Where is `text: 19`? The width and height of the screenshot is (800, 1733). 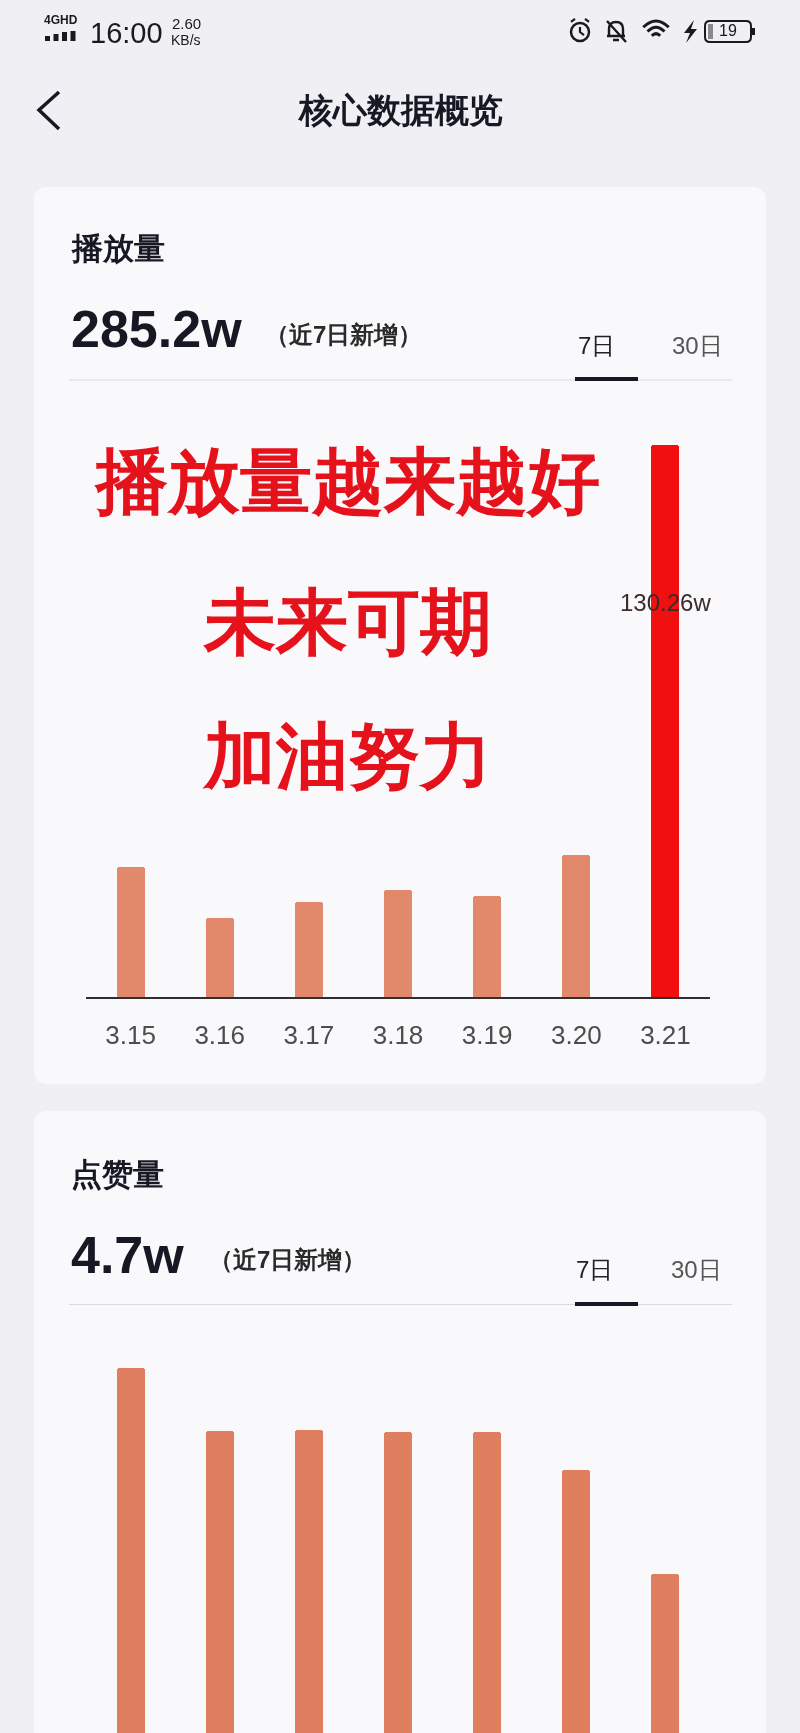
text: 19 is located at coordinates (728, 30).